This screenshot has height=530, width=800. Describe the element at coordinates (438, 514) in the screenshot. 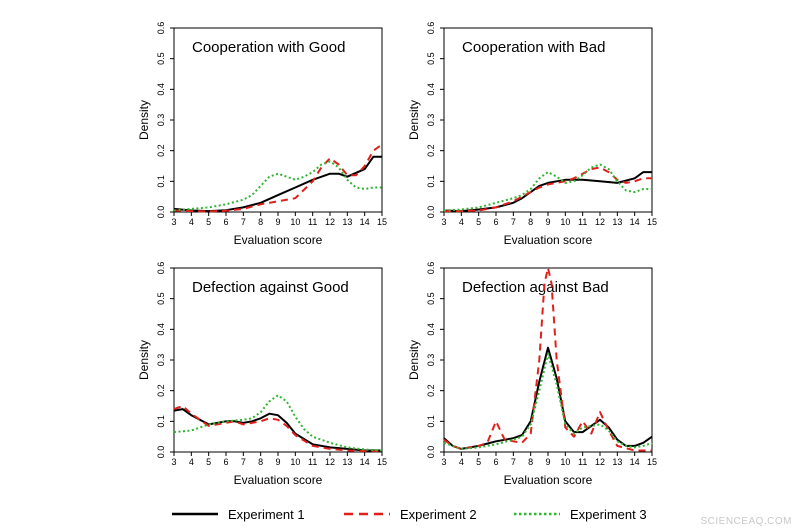

I see `legend-label-experiment-2: Experiment 2` at that location.